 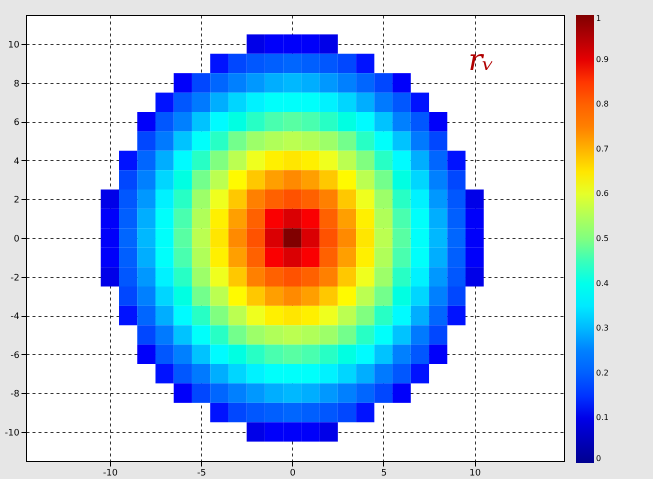 I want to click on annotation: rᵥ, so click(x=481, y=60).